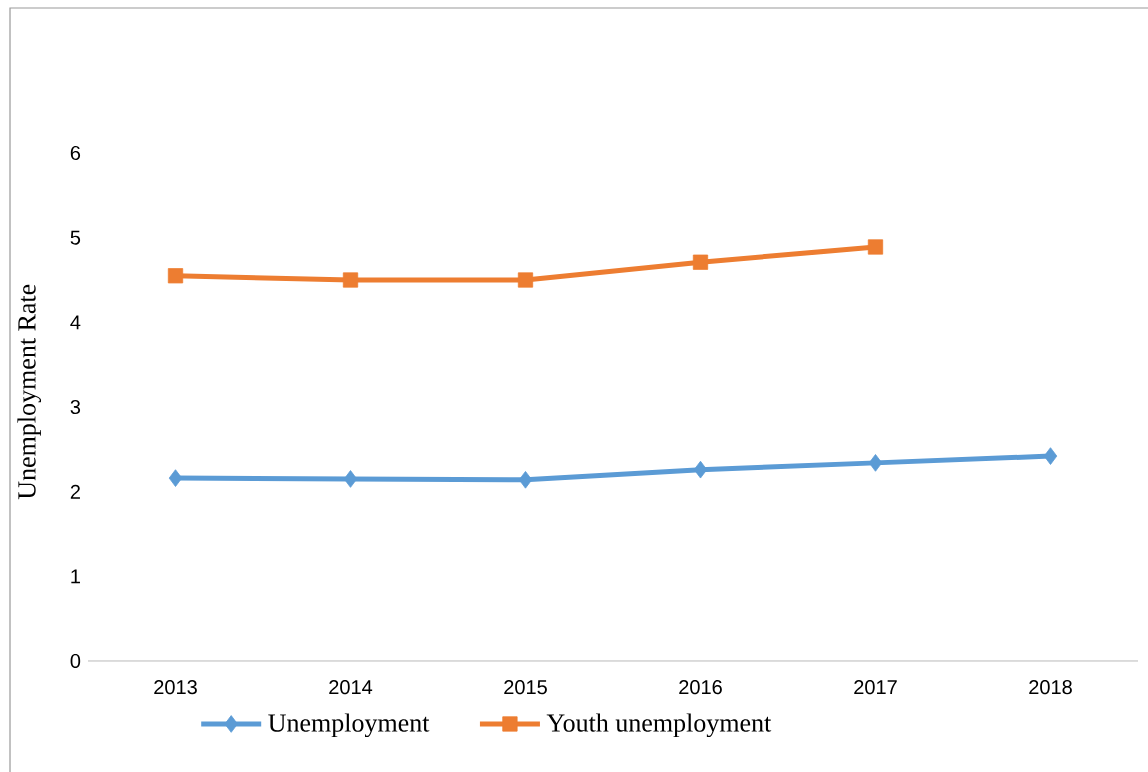  What do you see at coordinates (75, 576) in the screenshot?
I see `y-tick-label: 1` at bounding box center [75, 576].